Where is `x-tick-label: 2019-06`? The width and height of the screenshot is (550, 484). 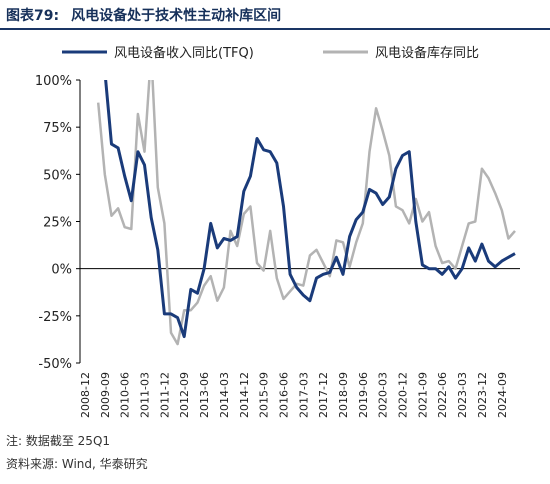
x-tick-label: 2019-06 is located at coordinates (363, 395).